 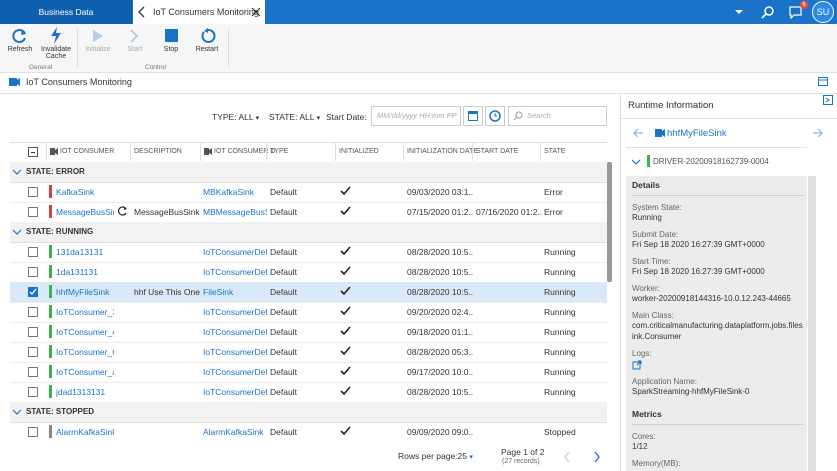 I want to click on cell-name: IoTConsumer_6t, so click(x=85, y=352).